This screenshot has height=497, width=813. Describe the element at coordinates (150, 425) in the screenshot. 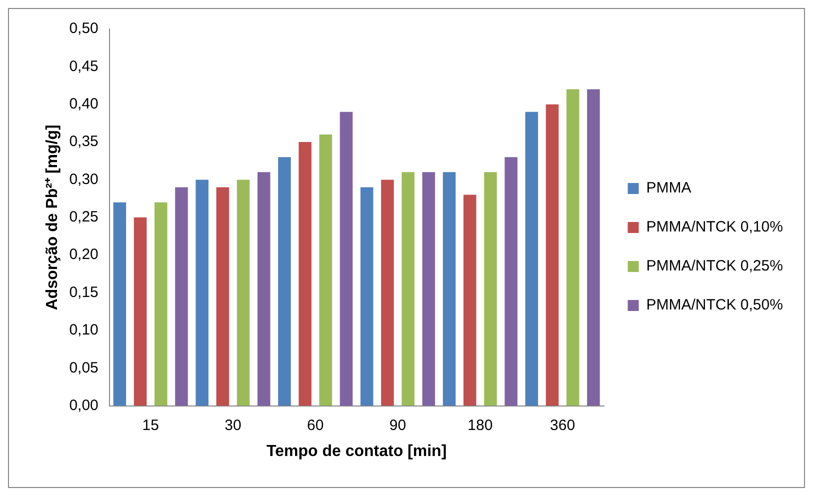

I see `x-tick-label: 15` at that location.